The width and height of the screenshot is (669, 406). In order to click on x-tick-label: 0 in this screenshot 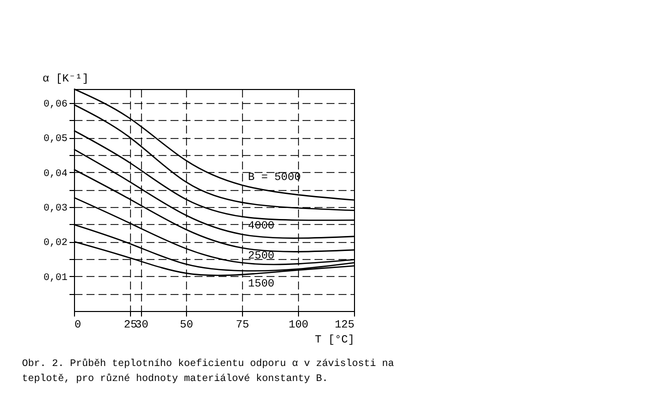, I will do `click(78, 326)`.